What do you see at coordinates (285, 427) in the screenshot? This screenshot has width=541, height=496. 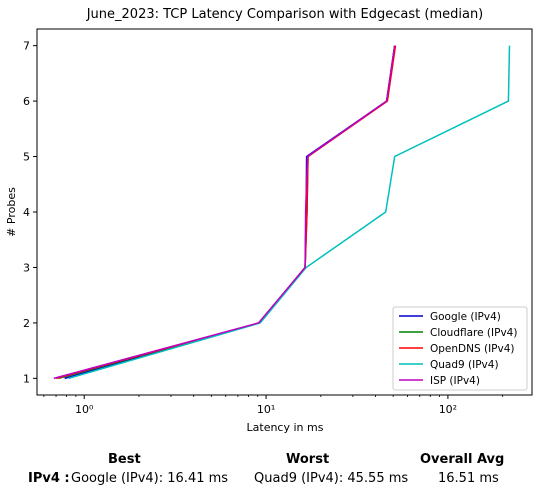 I see `x-axis-label: Latency in ms` at bounding box center [285, 427].